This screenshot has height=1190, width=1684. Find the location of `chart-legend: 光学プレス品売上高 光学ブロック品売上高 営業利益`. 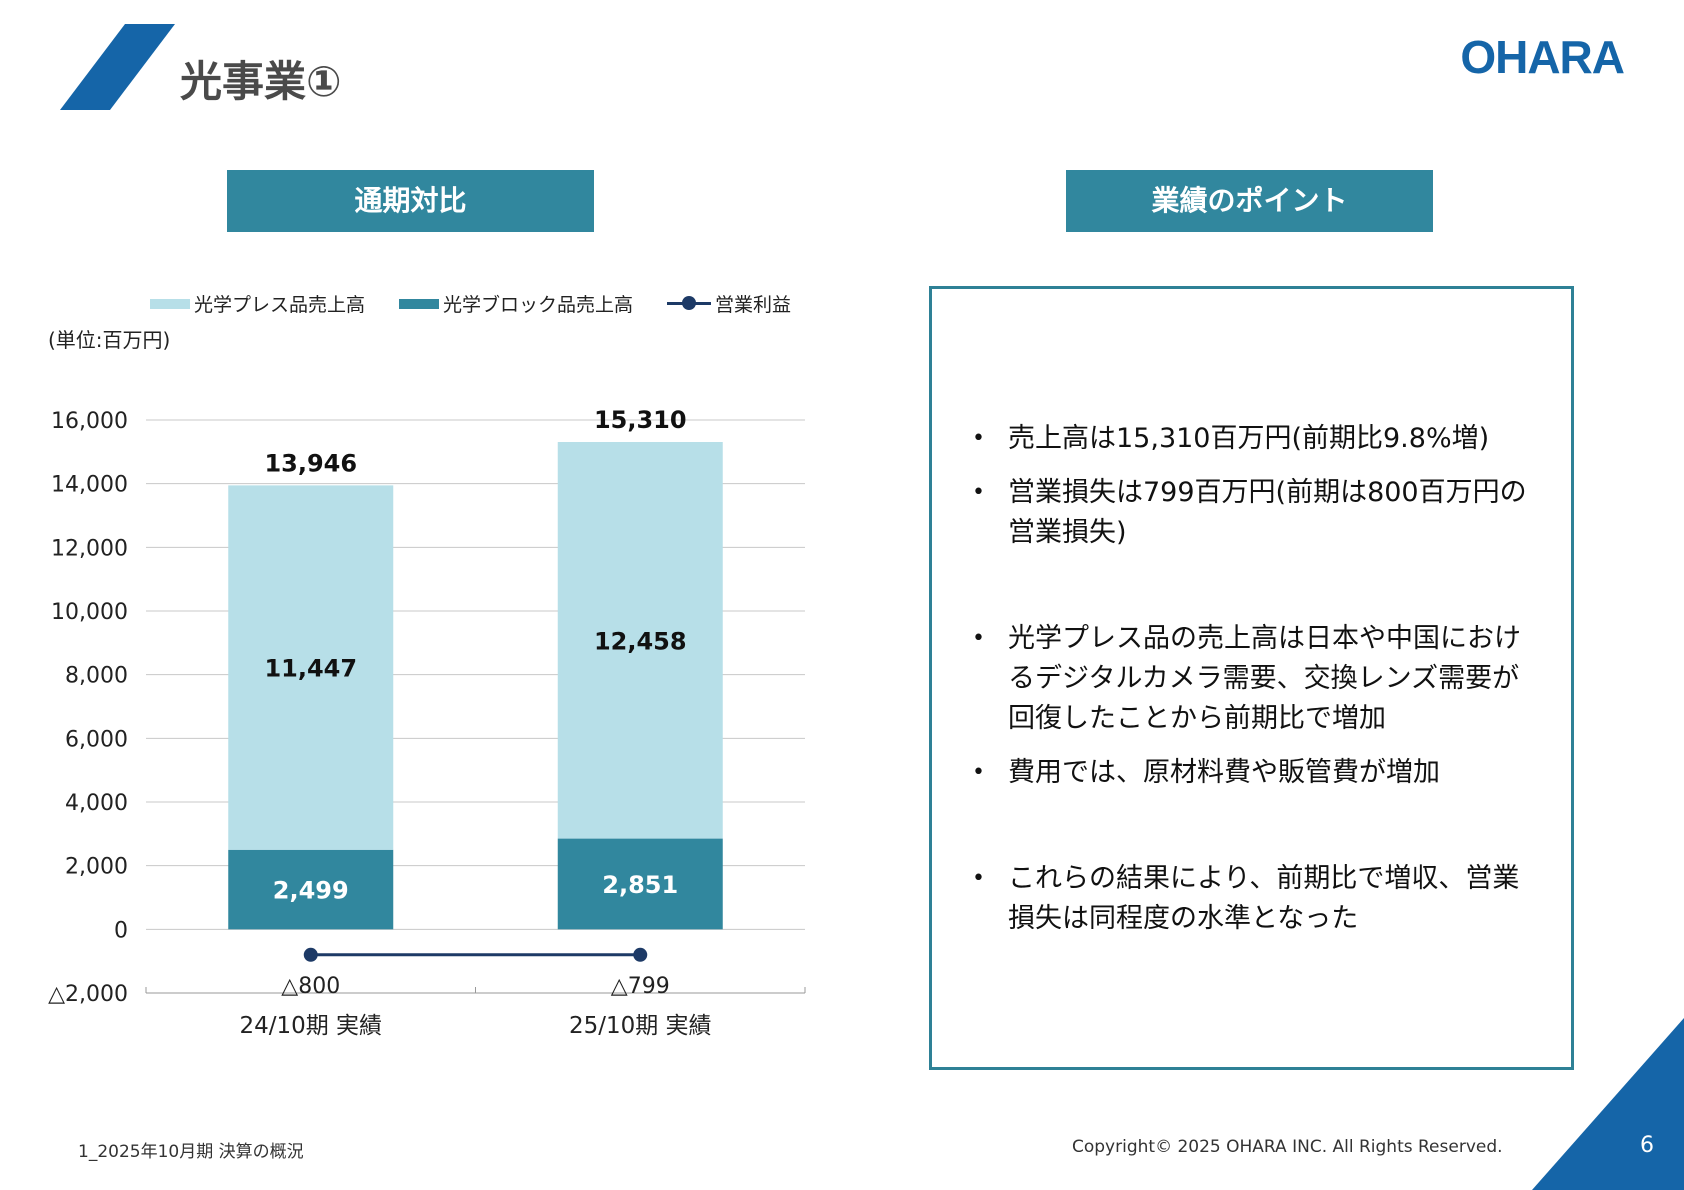

chart-legend: 光学プレス品売上高 光学ブロック品売上高 営業利益 is located at coordinates (487, 303).